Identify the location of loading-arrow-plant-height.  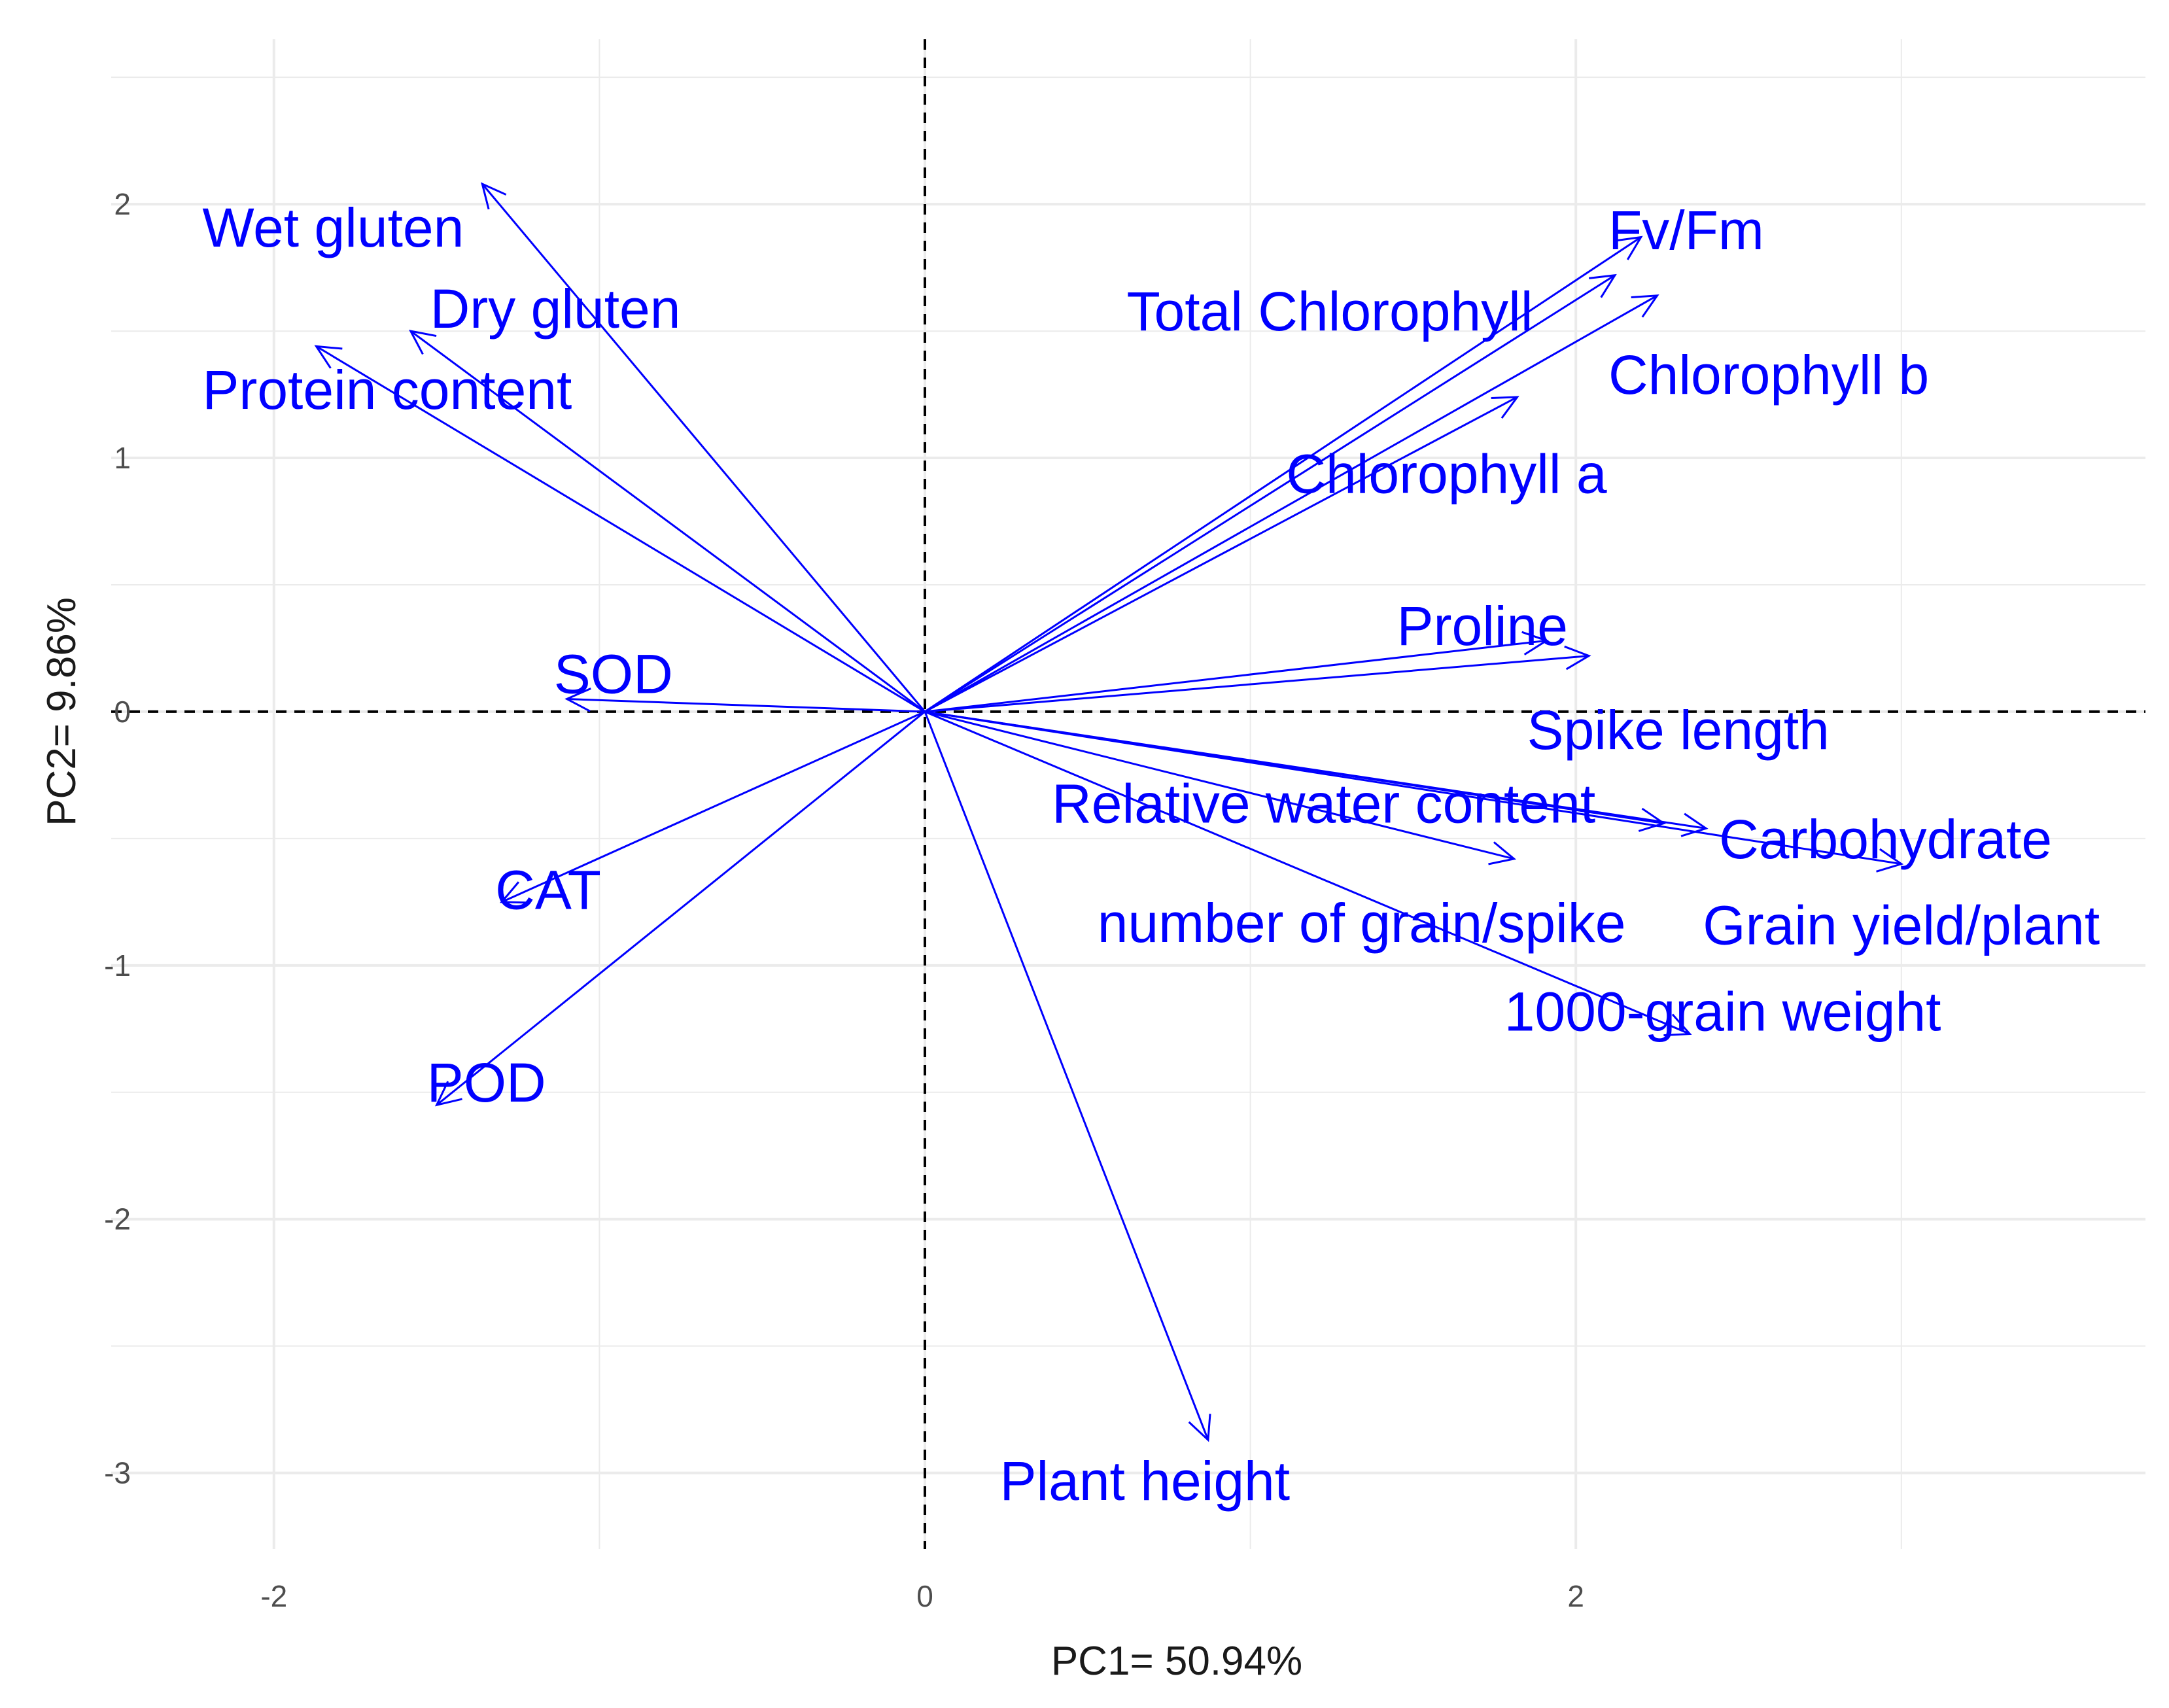
(1067, 1076).